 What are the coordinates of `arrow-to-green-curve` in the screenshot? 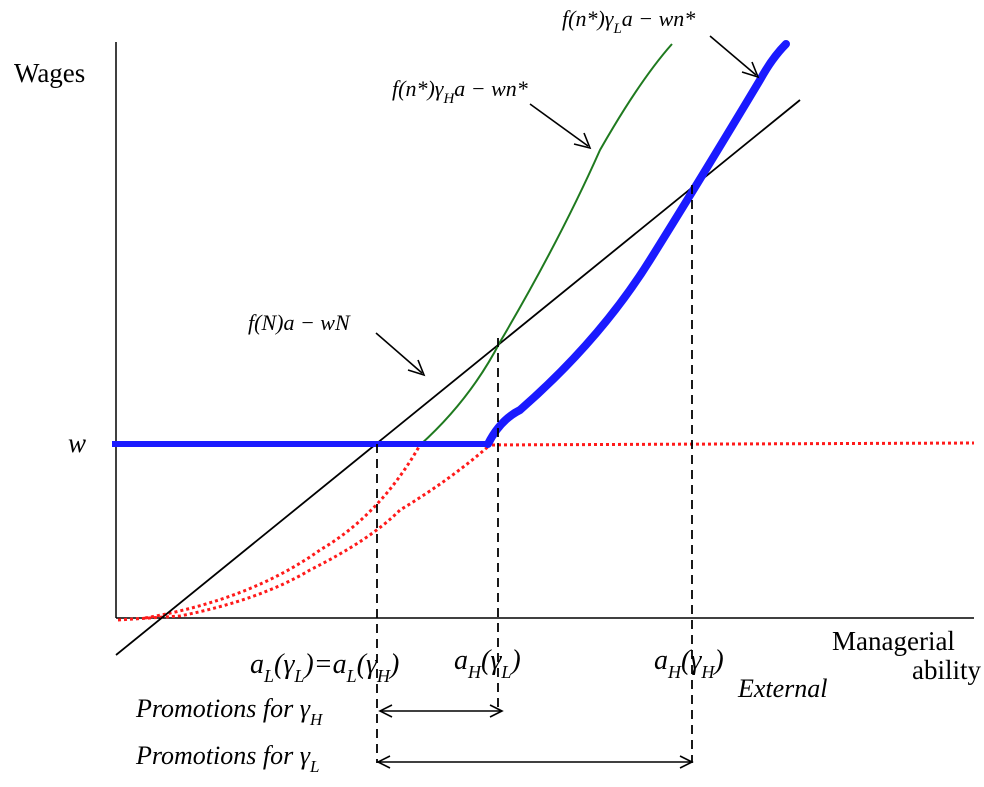 It's located at (560, 126).